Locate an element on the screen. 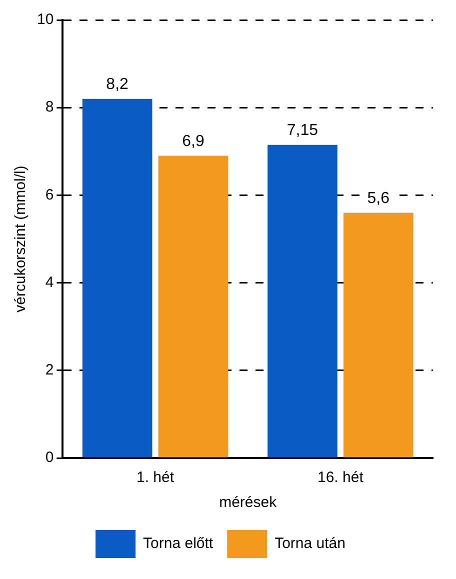 The height and width of the screenshot is (579, 456). y-tick-label: 0 is located at coordinates (49, 457).